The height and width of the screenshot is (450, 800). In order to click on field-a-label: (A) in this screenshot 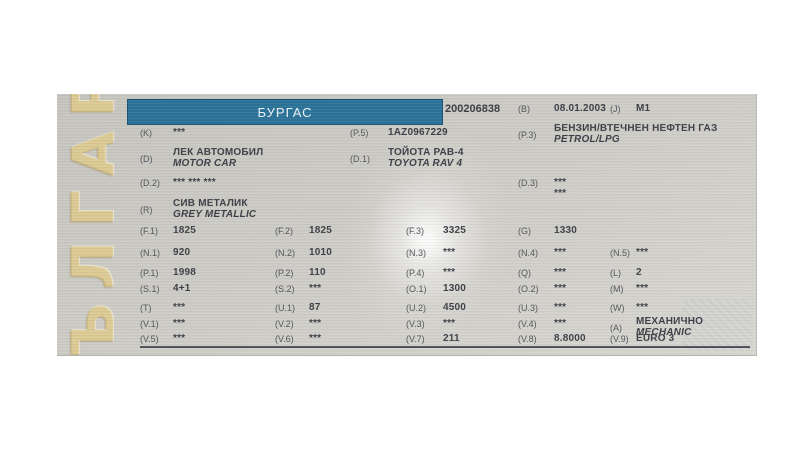, I will do `click(616, 327)`.